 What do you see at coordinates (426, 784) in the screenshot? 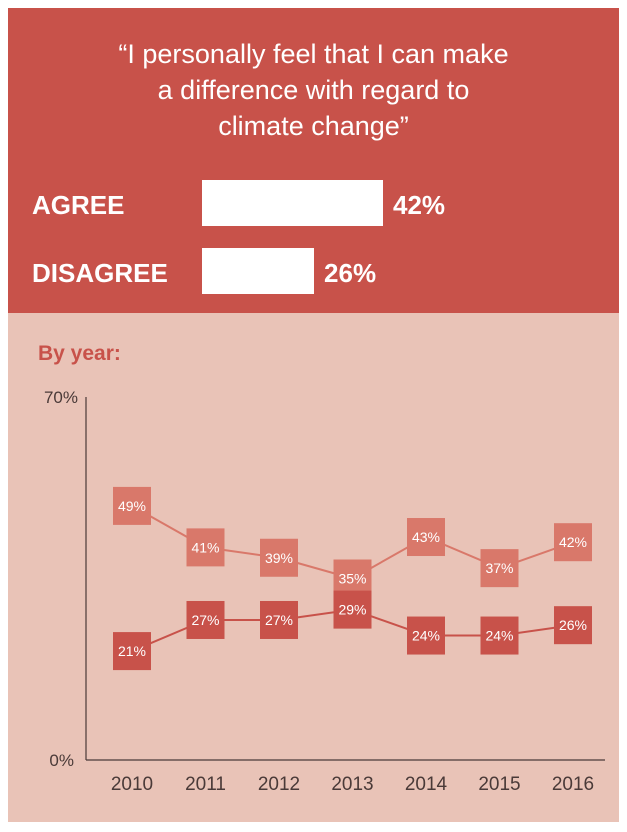
I see `x-tick-label: 2014` at bounding box center [426, 784].